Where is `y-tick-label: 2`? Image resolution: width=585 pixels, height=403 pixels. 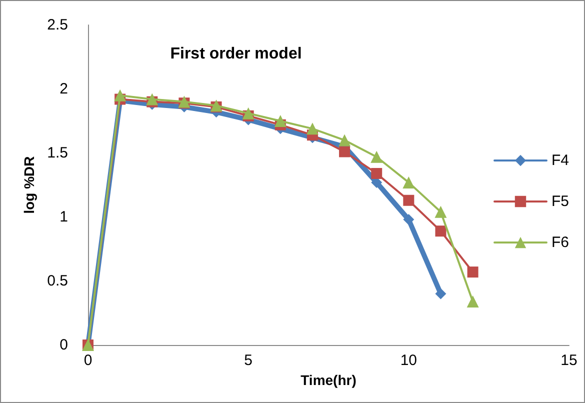 y-tick-label: 2 is located at coordinates (64, 89).